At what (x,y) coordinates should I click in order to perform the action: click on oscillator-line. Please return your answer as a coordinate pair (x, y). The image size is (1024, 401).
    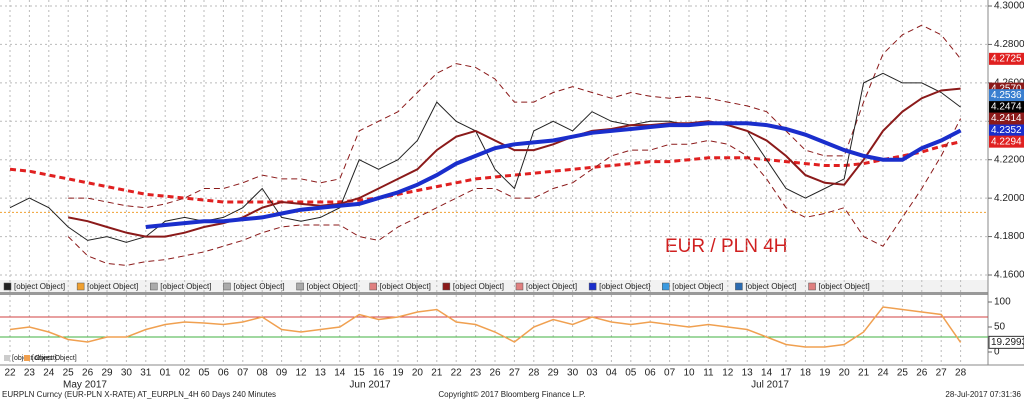
    Looking at the image, I should click on (485, 327).